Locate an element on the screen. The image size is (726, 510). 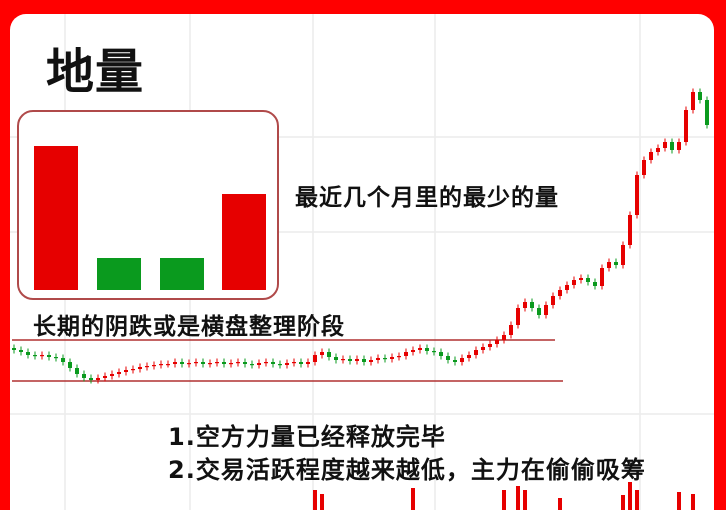
illustration-bar-green-short is located at coordinates (119, 274).